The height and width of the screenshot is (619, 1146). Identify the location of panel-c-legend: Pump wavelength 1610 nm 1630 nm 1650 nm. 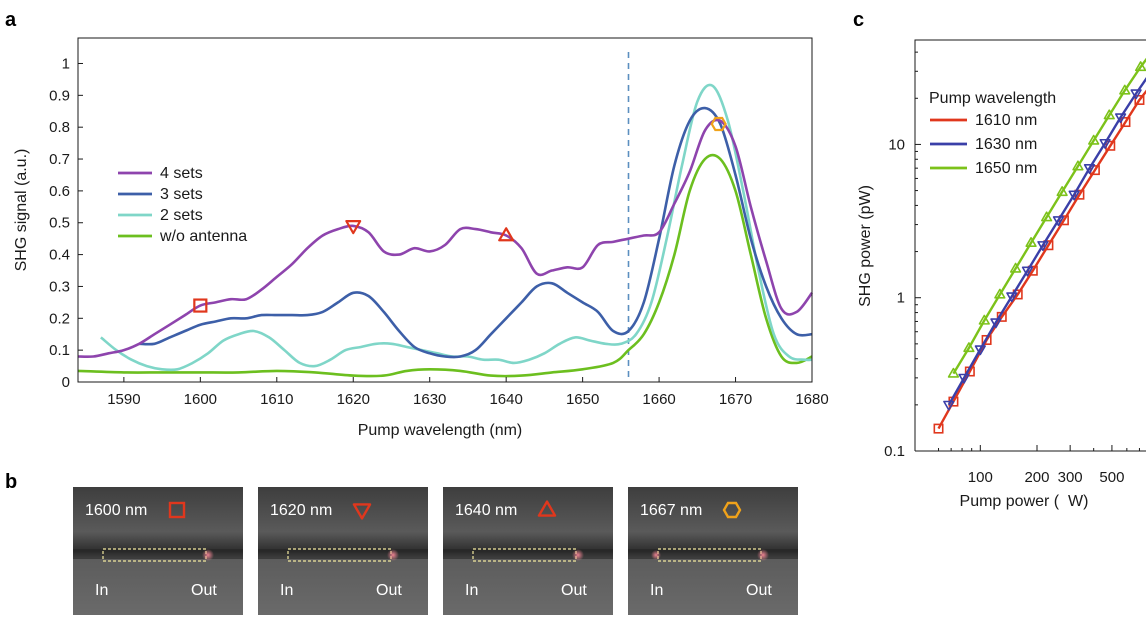
(992, 133).